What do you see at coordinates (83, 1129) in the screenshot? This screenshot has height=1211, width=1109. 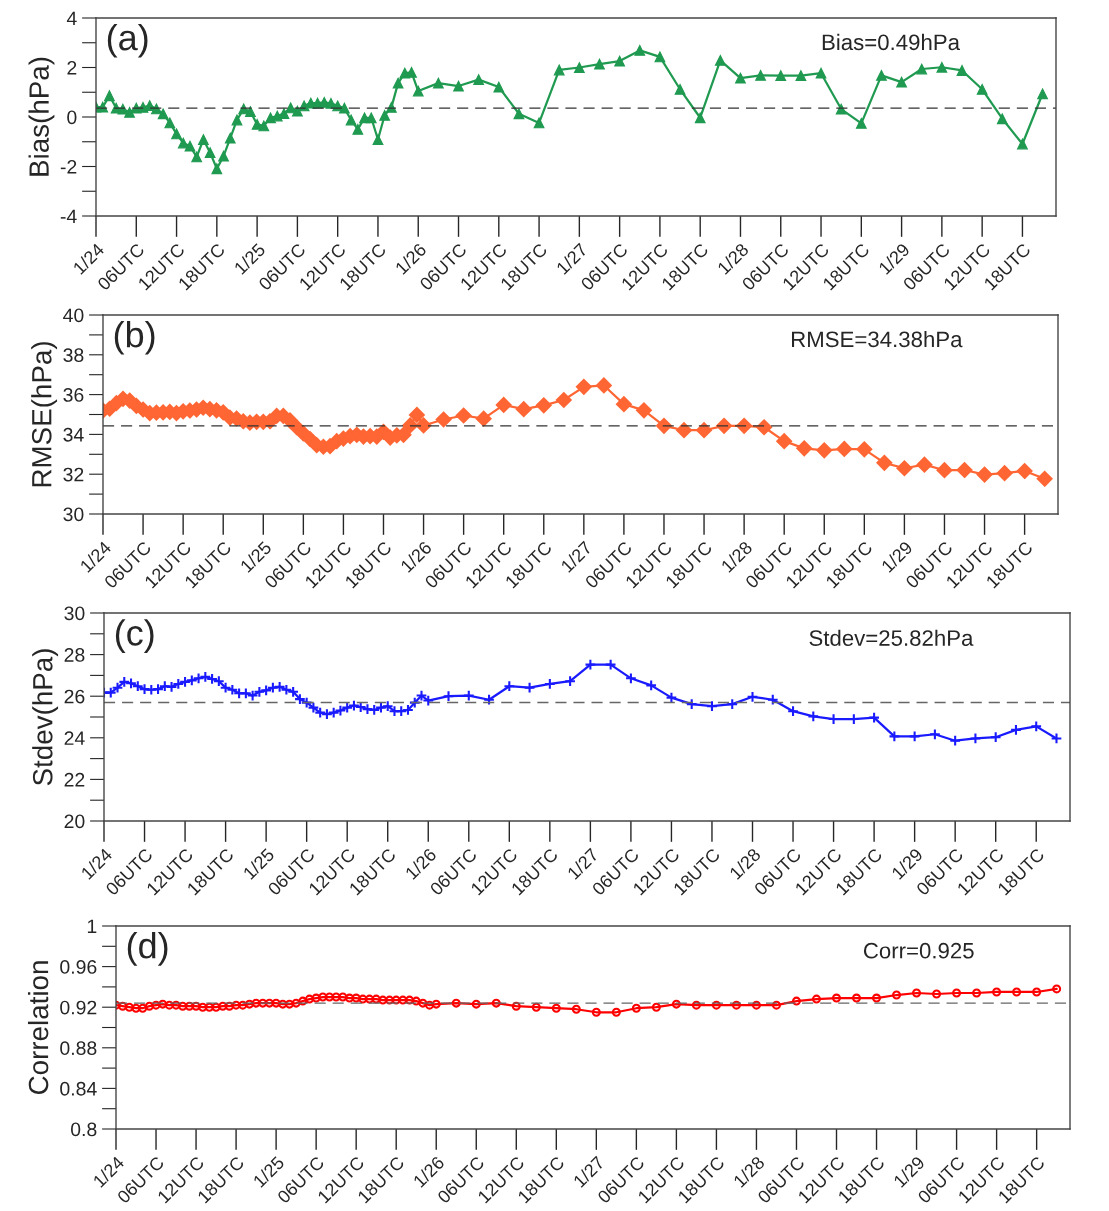 I see `y-tick-label: 0.8` at bounding box center [83, 1129].